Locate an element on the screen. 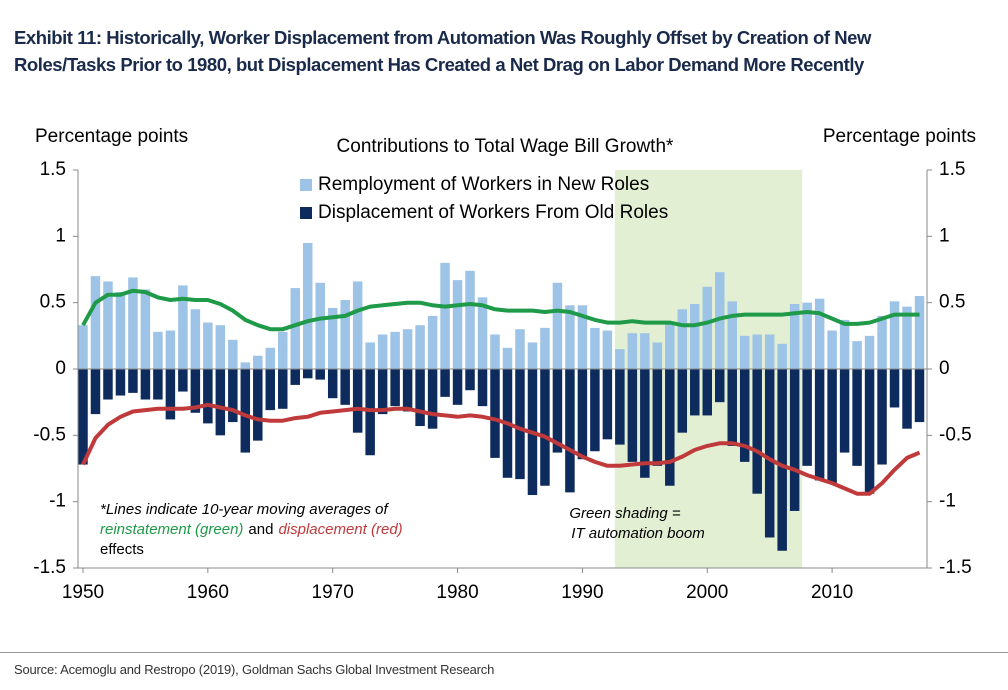  y2-tick-label: 0 is located at coordinates (944, 368).